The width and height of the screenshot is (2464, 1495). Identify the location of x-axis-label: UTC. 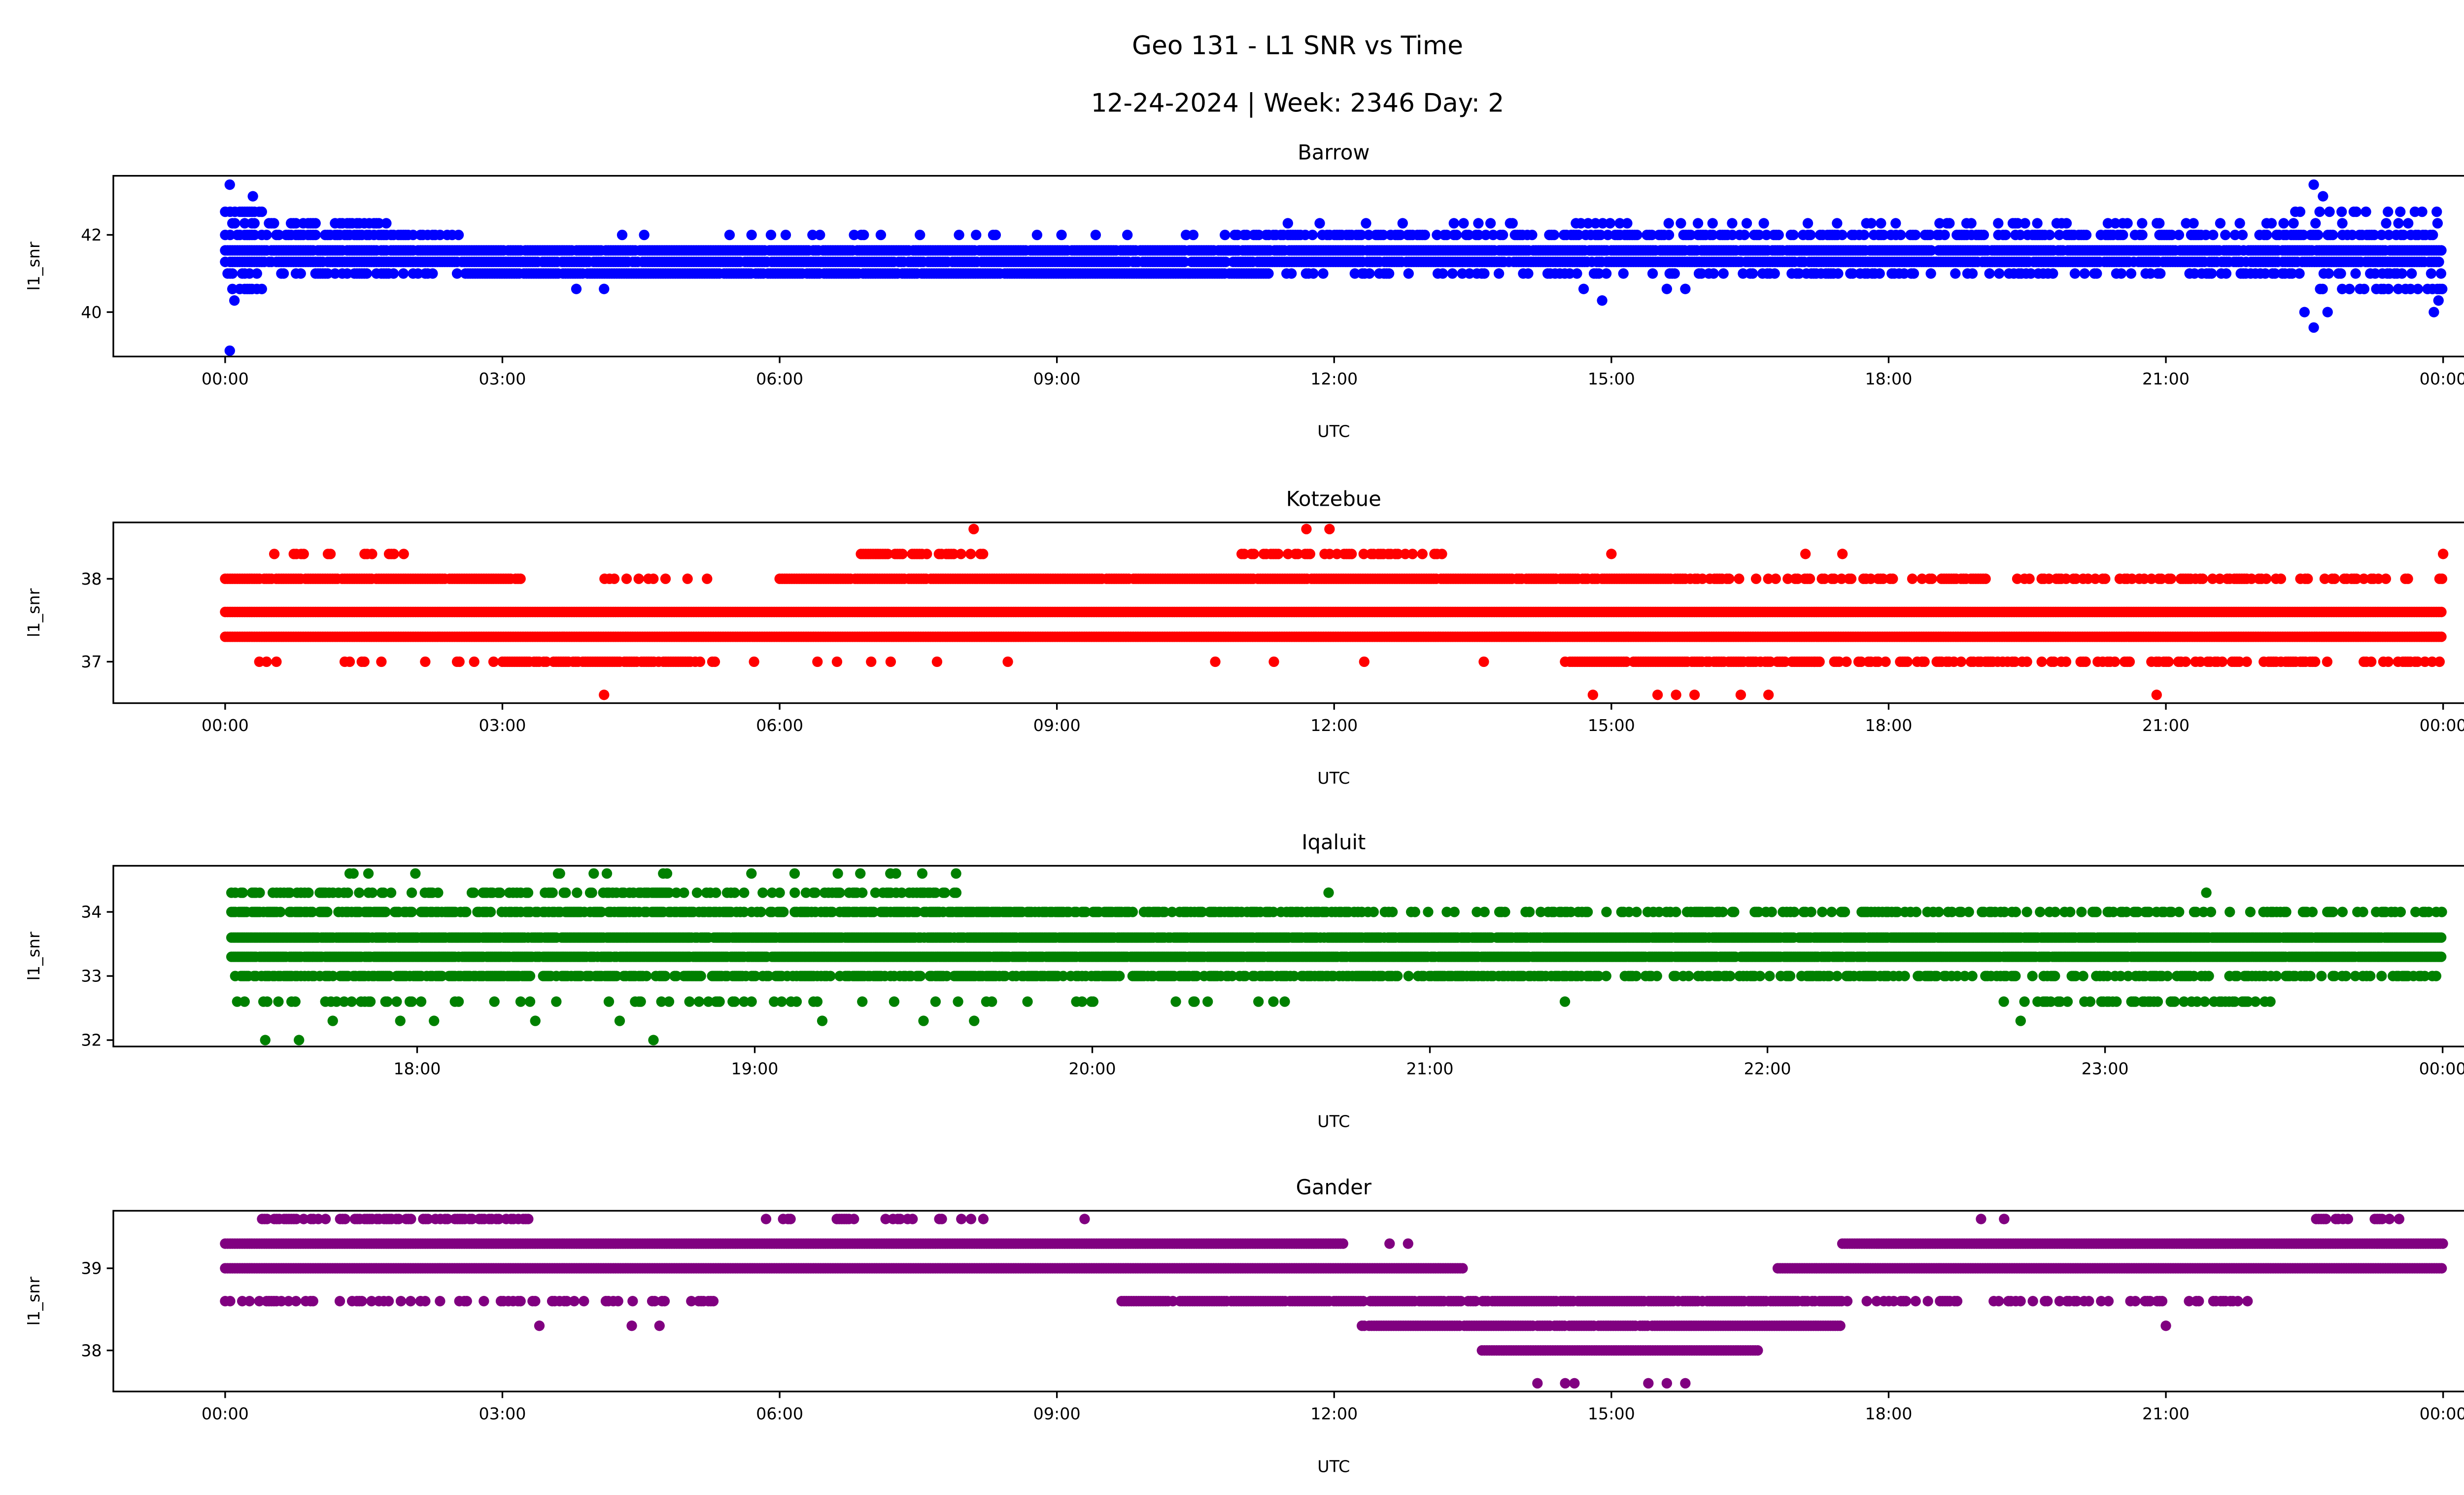
(1333, 431).